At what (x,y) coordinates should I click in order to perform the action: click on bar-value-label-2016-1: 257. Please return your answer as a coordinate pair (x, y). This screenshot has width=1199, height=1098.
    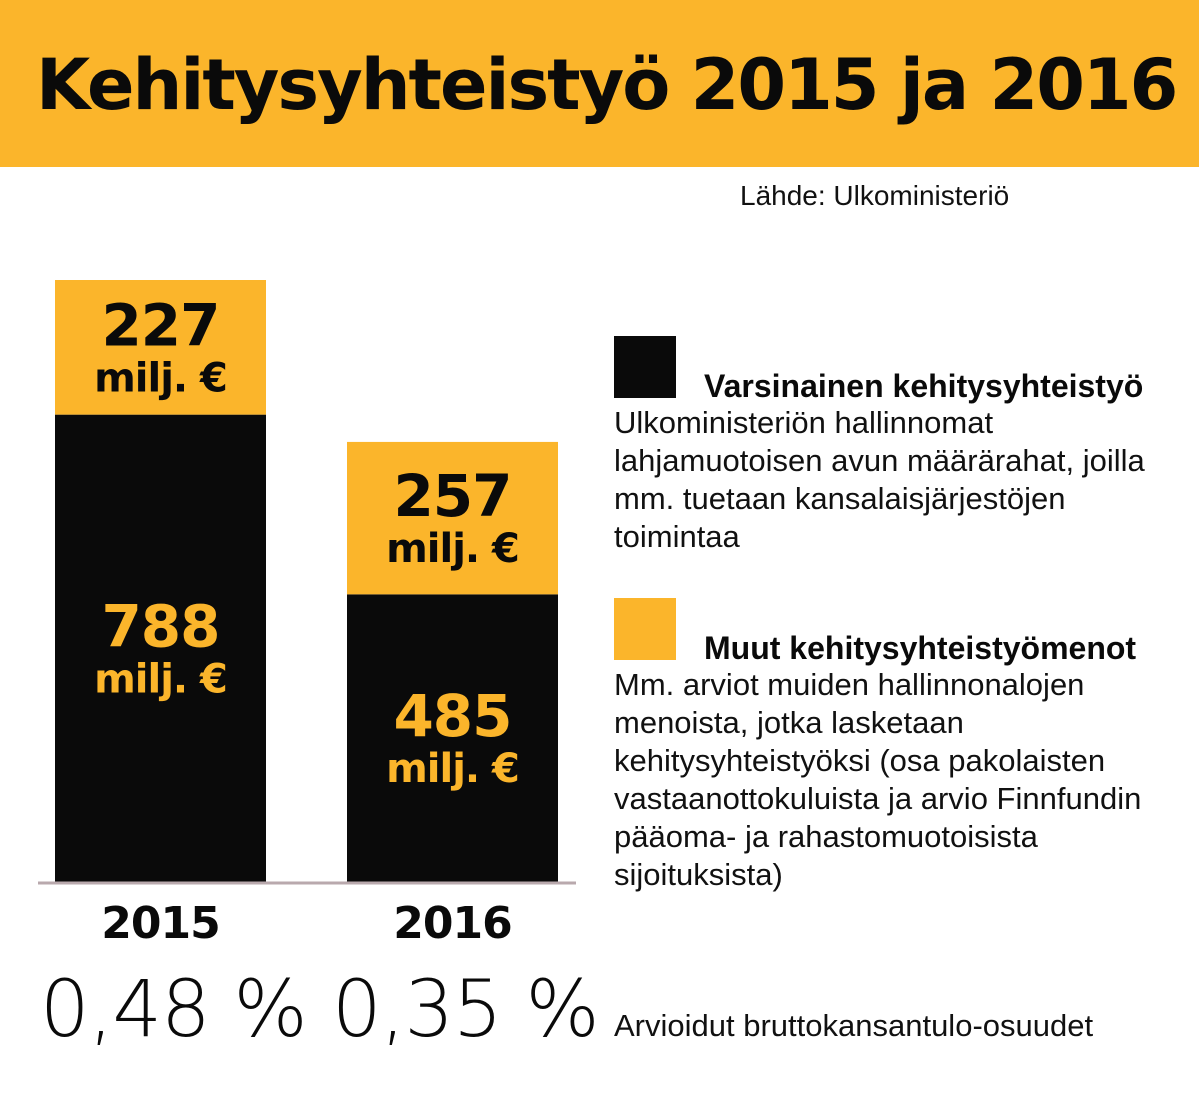
    Looking at the image, I should click on (452, 496).